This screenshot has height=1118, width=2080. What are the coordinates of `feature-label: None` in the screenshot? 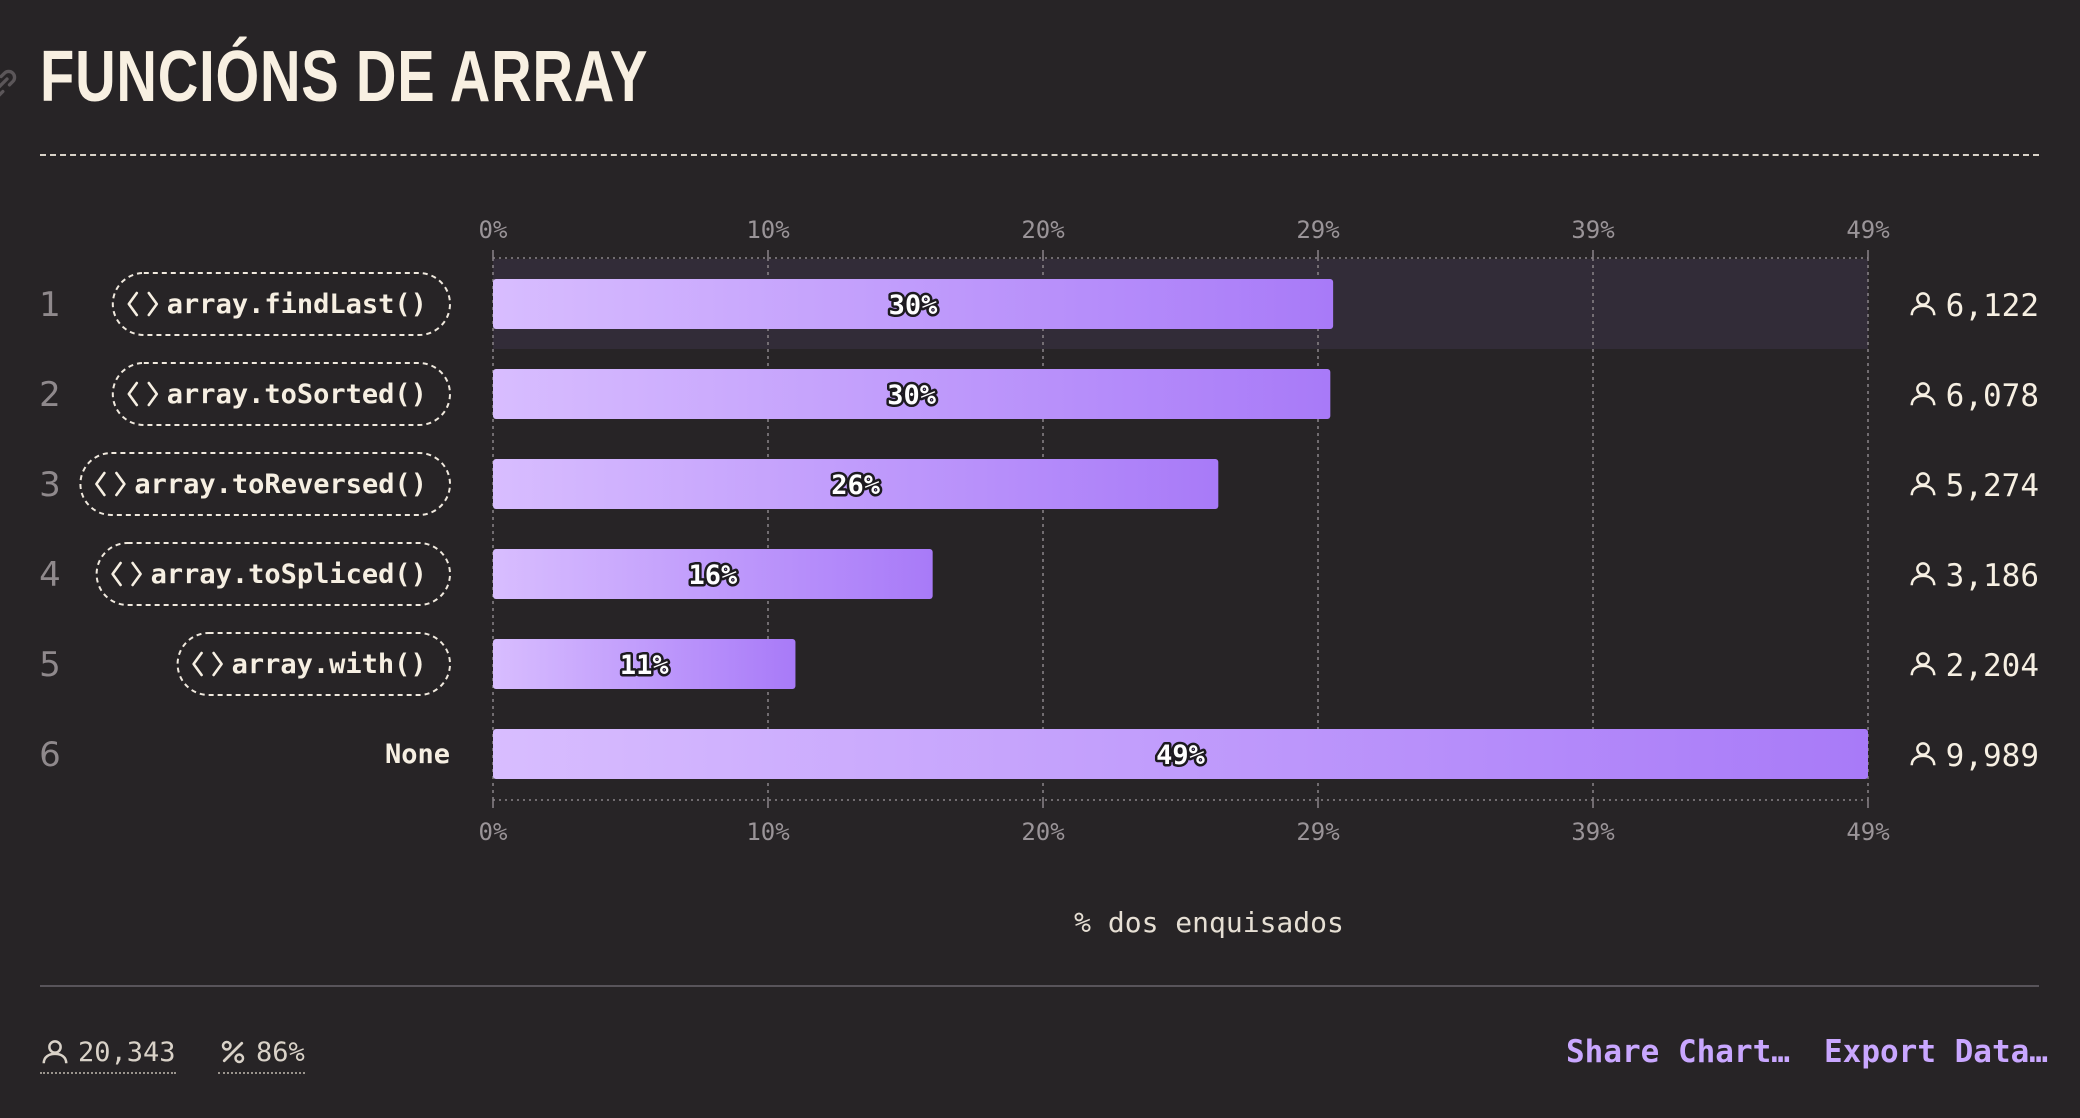 It's located at (417, 754).